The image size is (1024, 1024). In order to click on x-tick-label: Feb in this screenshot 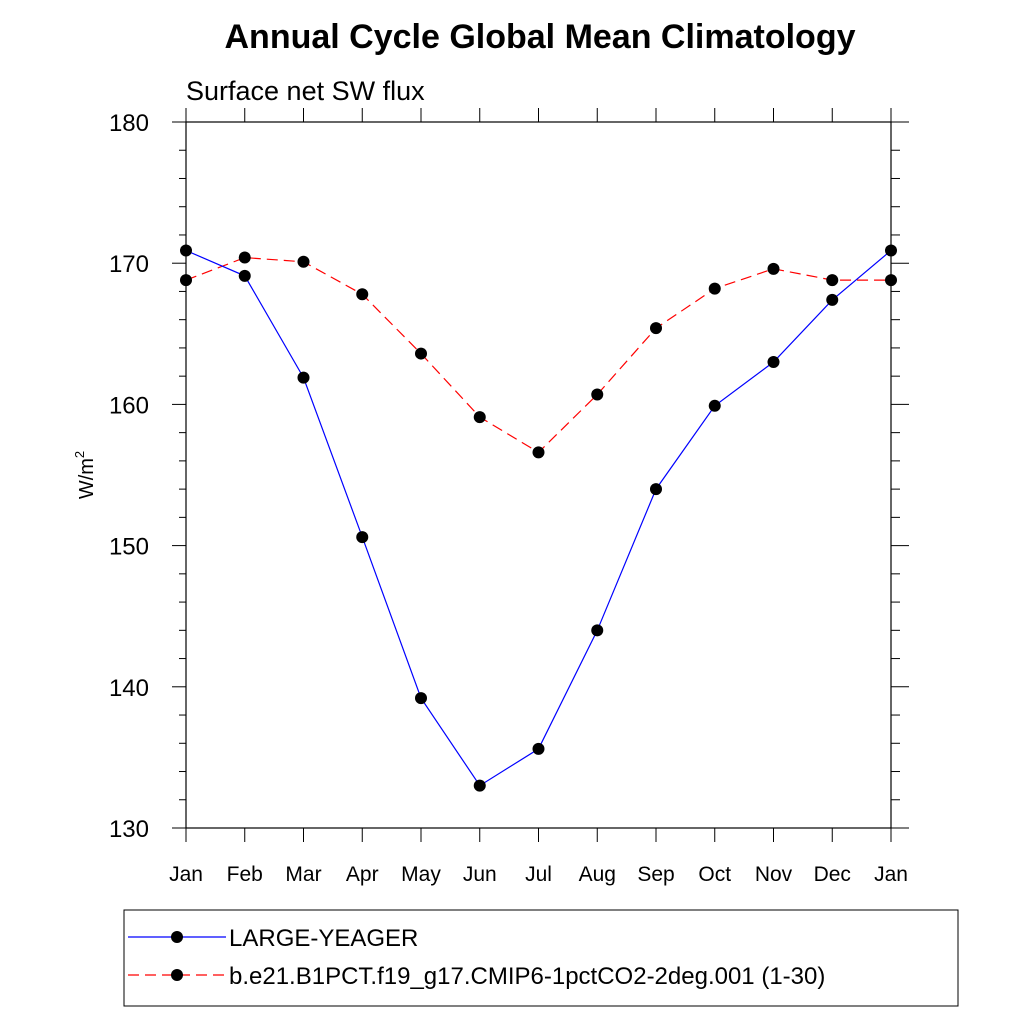, I will do `click(245, 874)`.